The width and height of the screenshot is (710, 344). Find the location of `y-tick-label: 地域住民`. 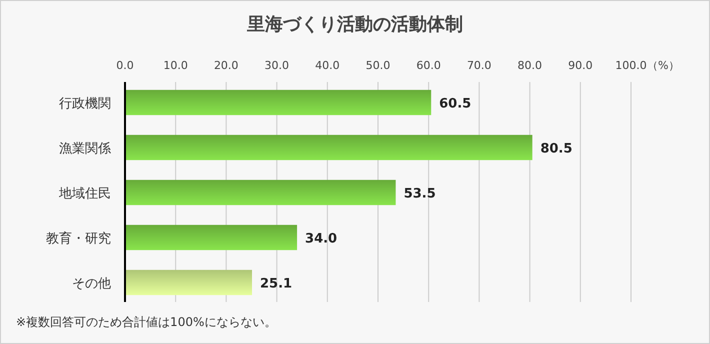

y-tick-label: 地域住民 is located at coordinates (84, 194).